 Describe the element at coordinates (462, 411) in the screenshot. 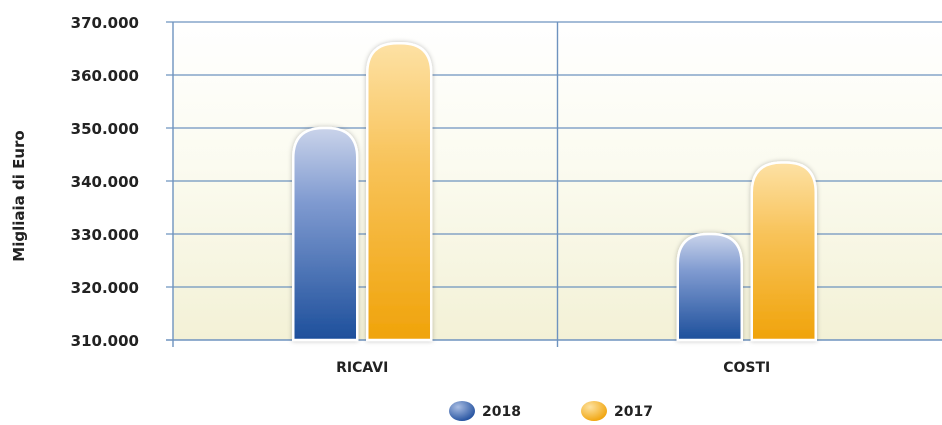

I see `legend-swatch-2018` at that location.